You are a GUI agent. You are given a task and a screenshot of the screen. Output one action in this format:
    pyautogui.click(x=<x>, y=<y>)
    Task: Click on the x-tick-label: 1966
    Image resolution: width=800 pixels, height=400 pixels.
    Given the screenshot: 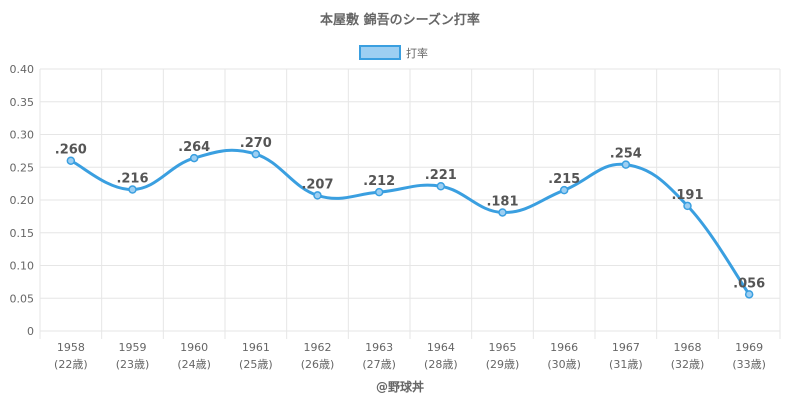 What is the action you would take?
    pyautogui.click(x=564, y=347)
    